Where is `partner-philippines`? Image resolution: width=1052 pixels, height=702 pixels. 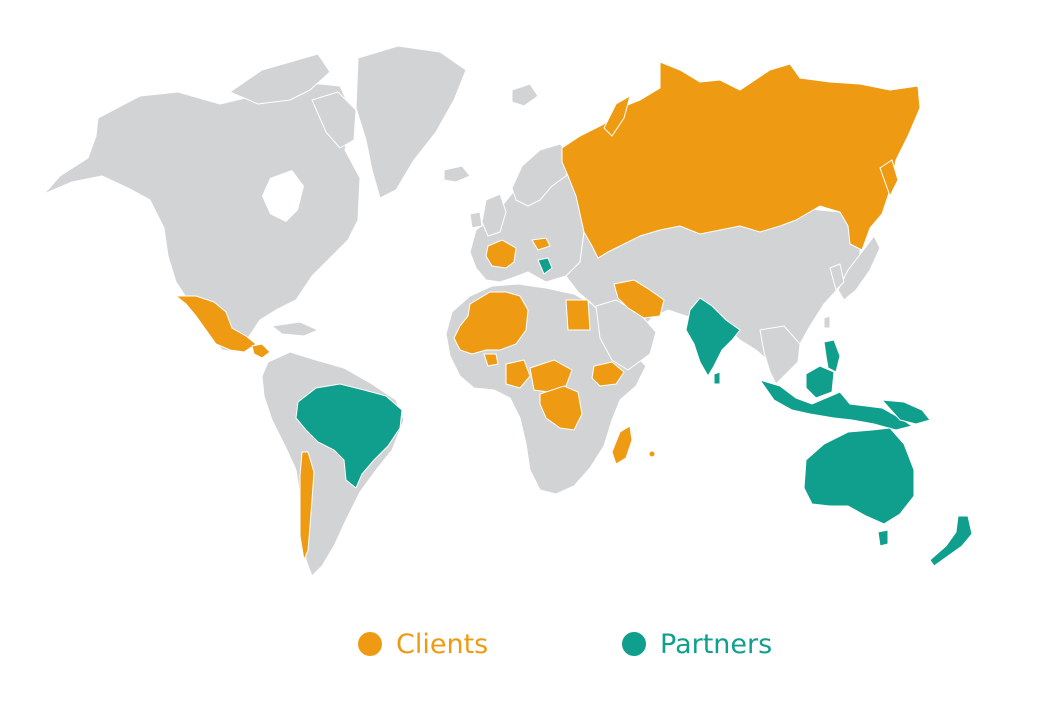
partner-philippines is located at coordinates (832, 356).